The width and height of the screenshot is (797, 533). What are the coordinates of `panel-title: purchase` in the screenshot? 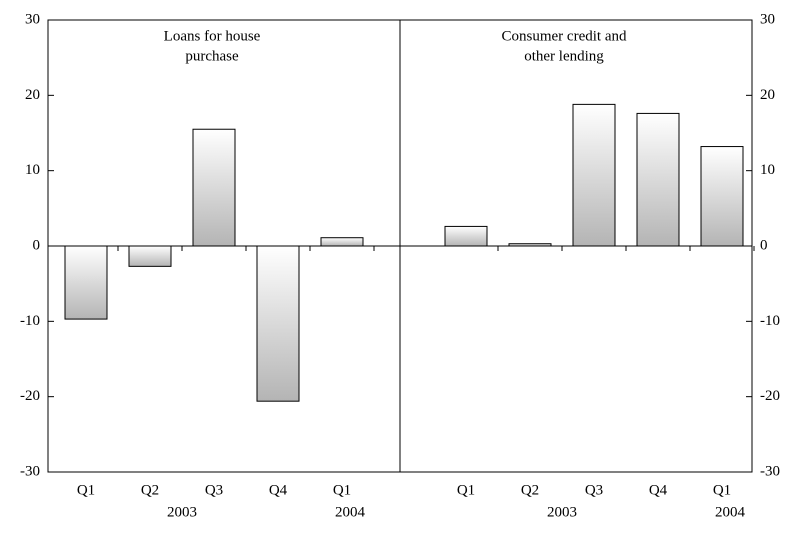 It's located at (212, 56).